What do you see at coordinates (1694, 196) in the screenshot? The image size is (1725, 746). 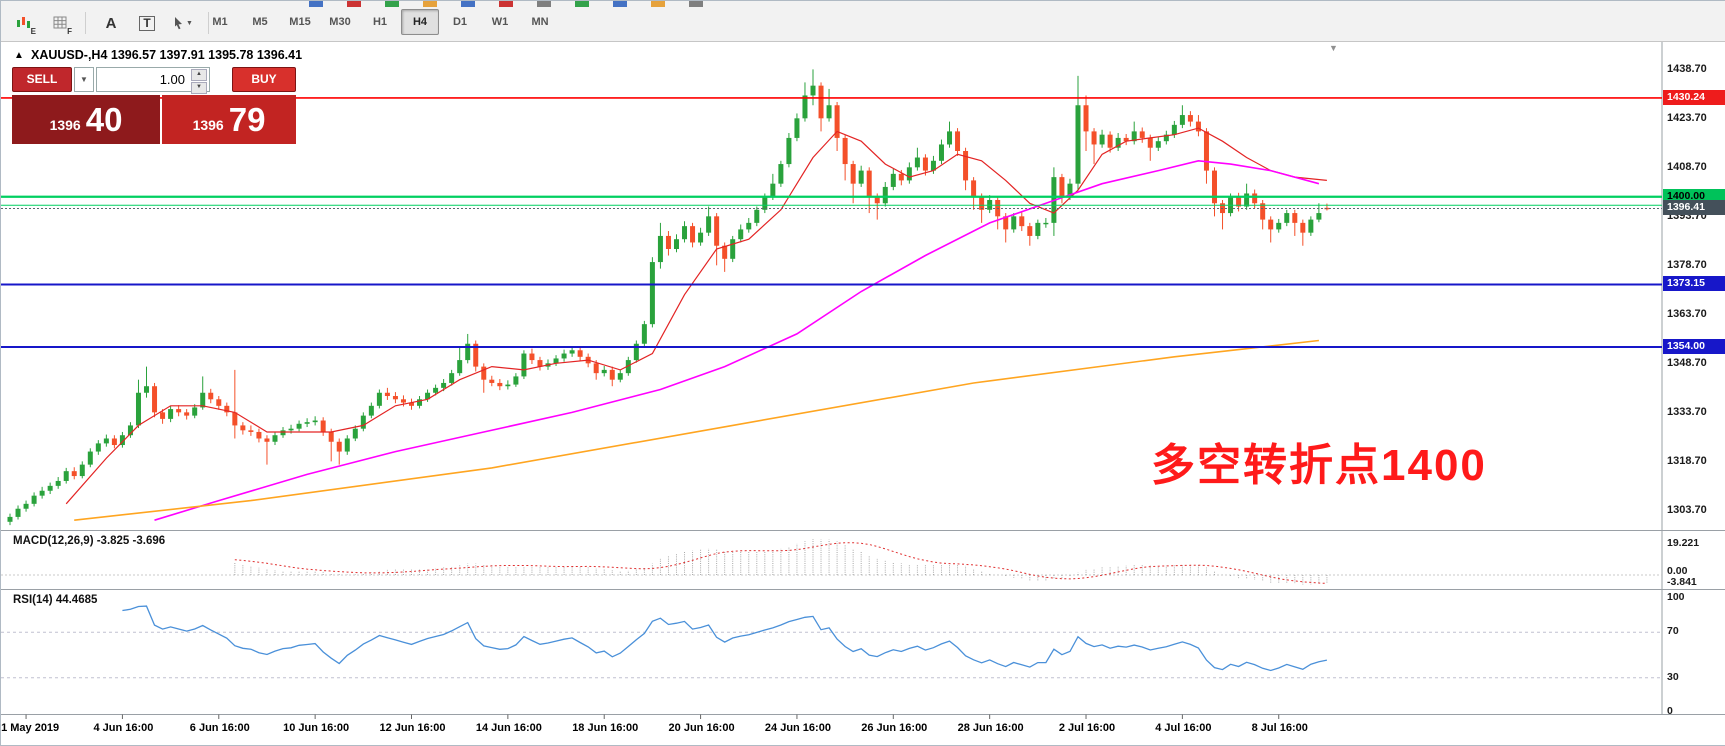 I see `price-badge: 1400.00` at bounding box center [1694, 196].